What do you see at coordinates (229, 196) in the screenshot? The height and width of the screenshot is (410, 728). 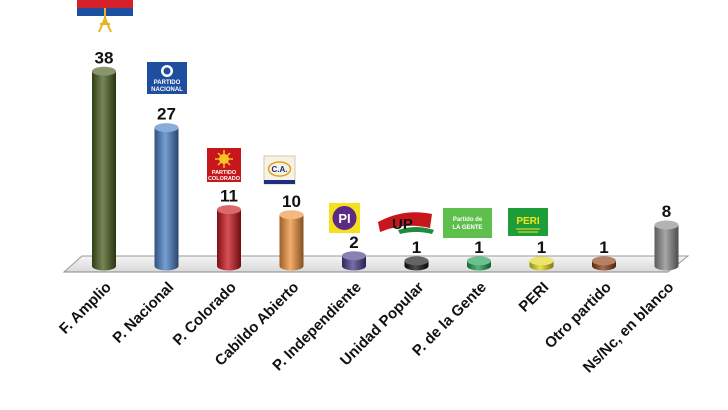 I see `value-label-3: 11` at bounding box center [229, 196].